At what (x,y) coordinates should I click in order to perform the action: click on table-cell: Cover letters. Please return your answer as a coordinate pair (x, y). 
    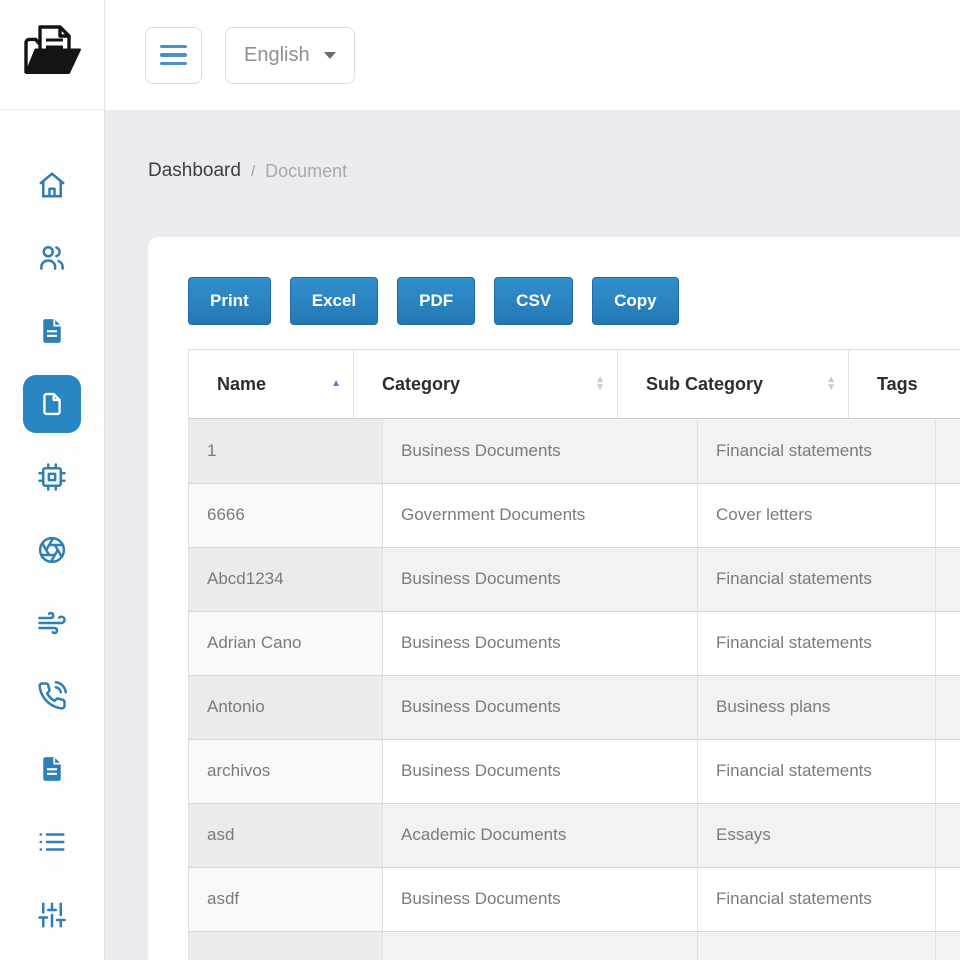
    Looking at the image, I should click on (816, 515).